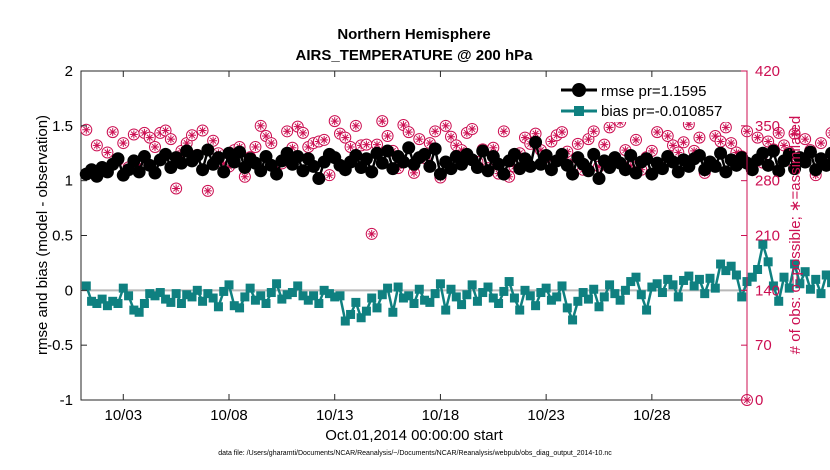 The height and width of the screenshot is (470, 830). What do you see at coordinates (42, 235) in the screenshot?
I see `y-axis-label: rmse and bias (model - observation)` at bounding box center [42, 235].